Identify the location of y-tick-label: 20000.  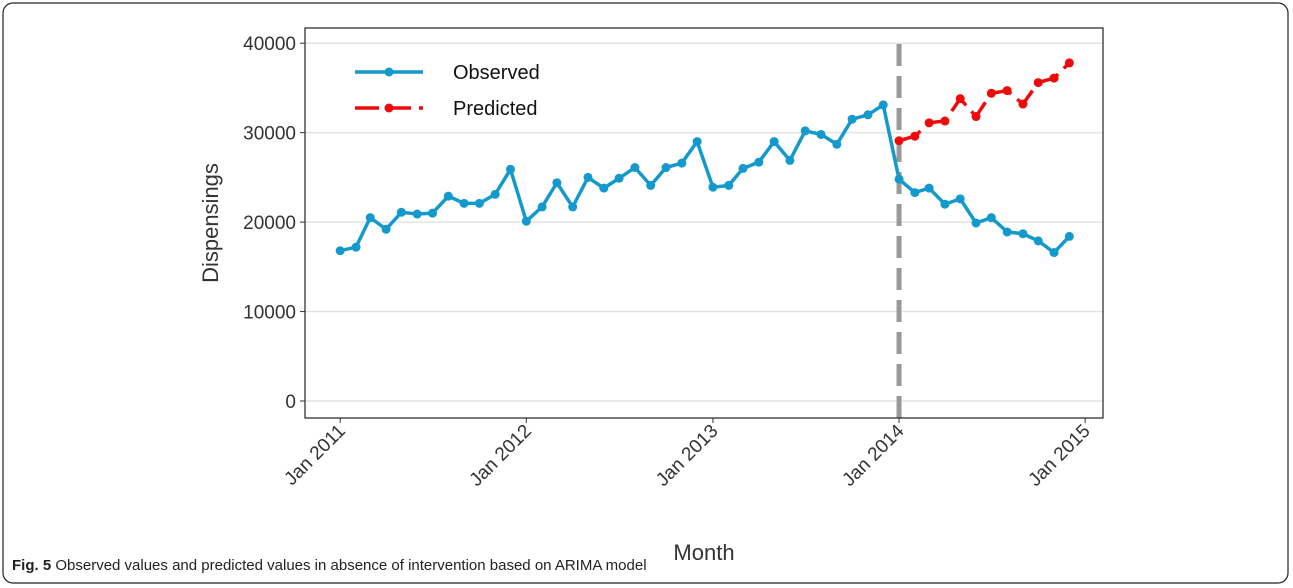
(269, 223).